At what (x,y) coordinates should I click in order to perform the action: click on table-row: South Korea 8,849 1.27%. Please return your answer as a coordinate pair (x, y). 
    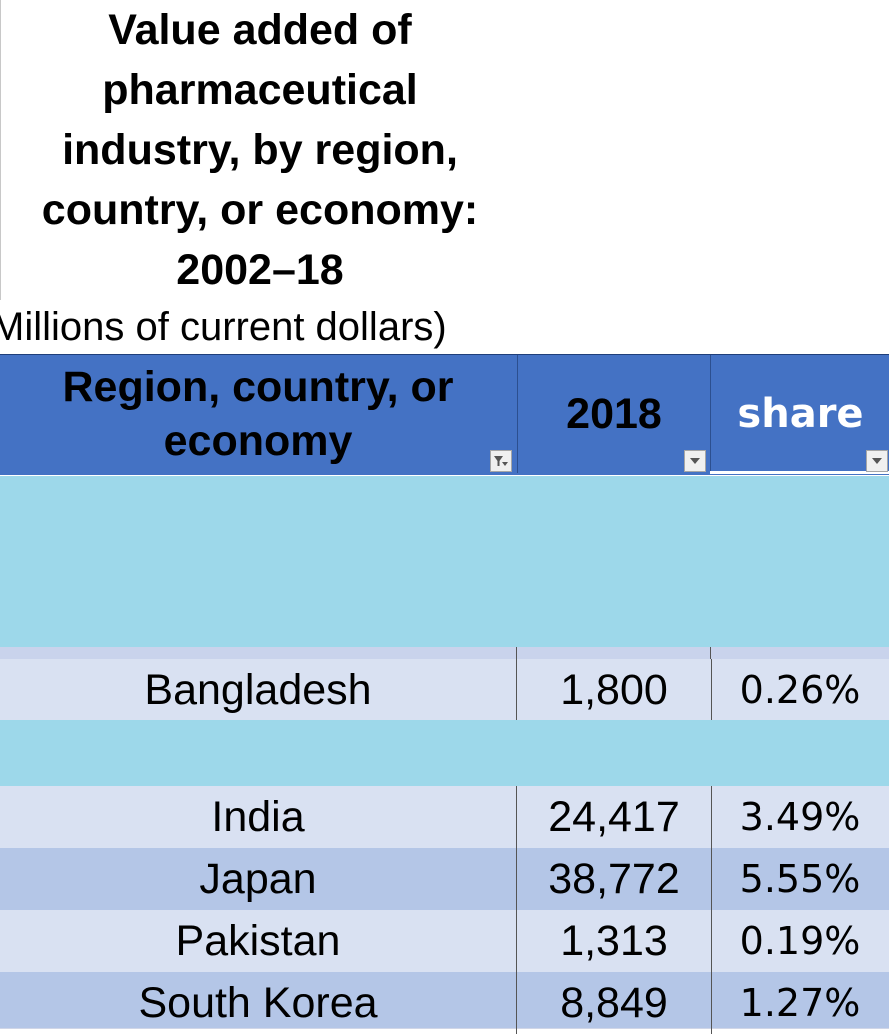
    Looking at the image, I should click on (444, 1003).